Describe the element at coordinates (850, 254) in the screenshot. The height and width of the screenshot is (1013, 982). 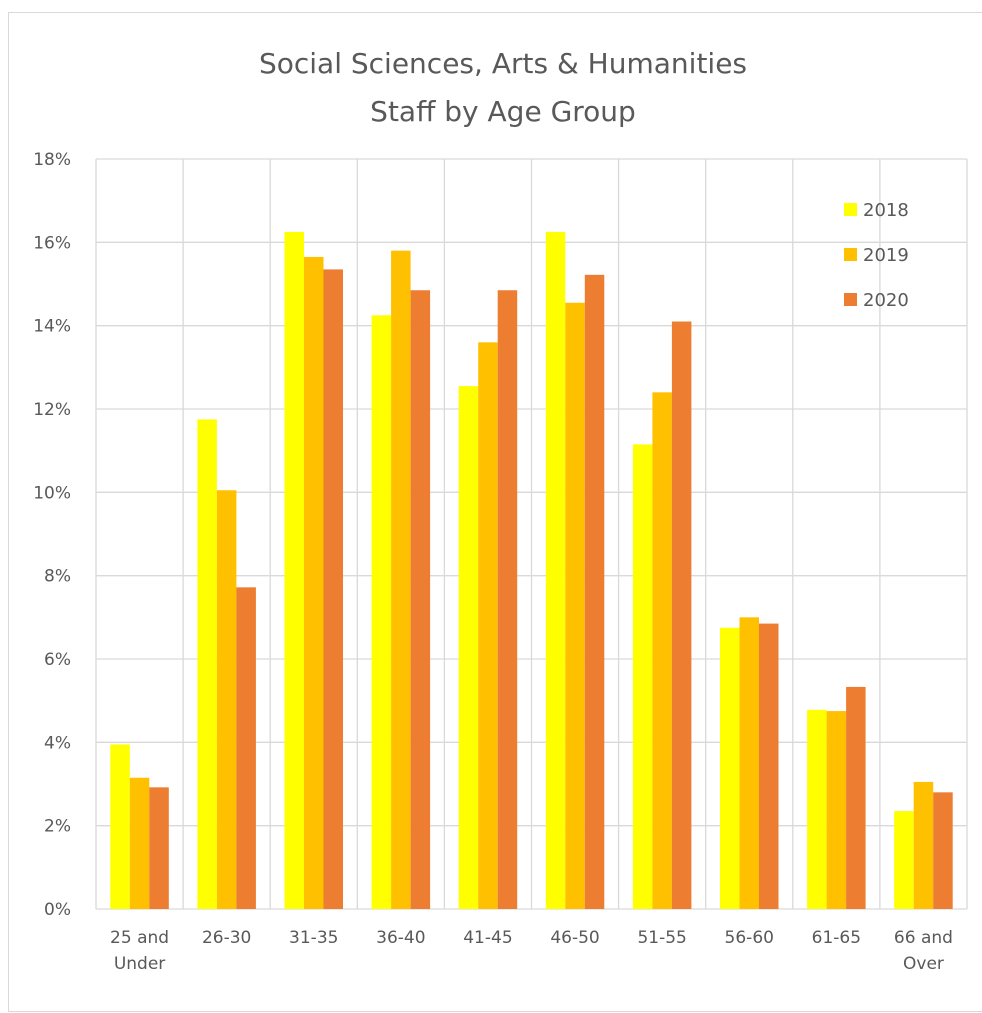
I see `legend-swatch-2019` at that location.